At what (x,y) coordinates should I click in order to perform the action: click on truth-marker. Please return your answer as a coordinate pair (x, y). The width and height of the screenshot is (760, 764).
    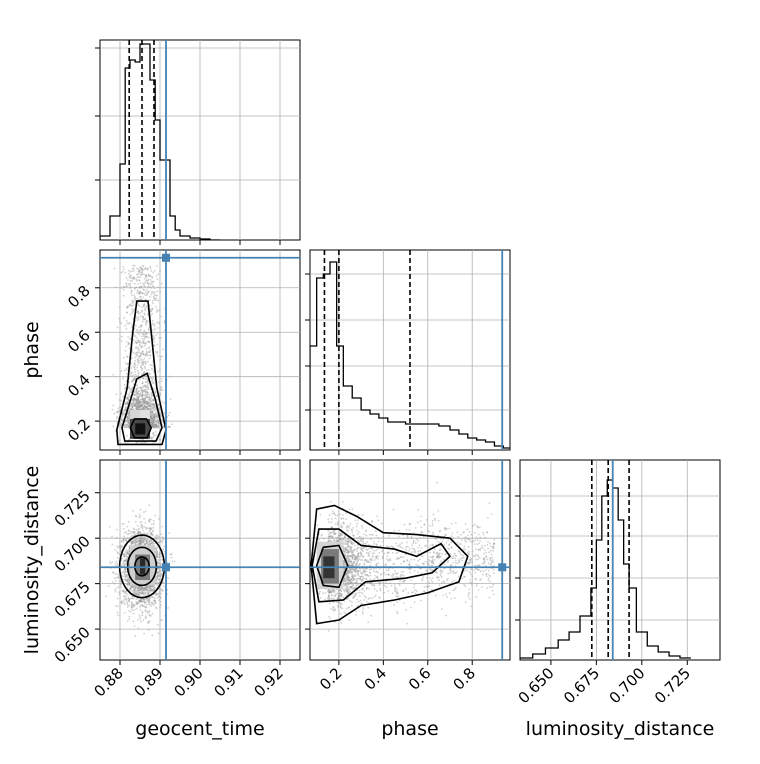
    Looking at the image, I should click on (166, 258).